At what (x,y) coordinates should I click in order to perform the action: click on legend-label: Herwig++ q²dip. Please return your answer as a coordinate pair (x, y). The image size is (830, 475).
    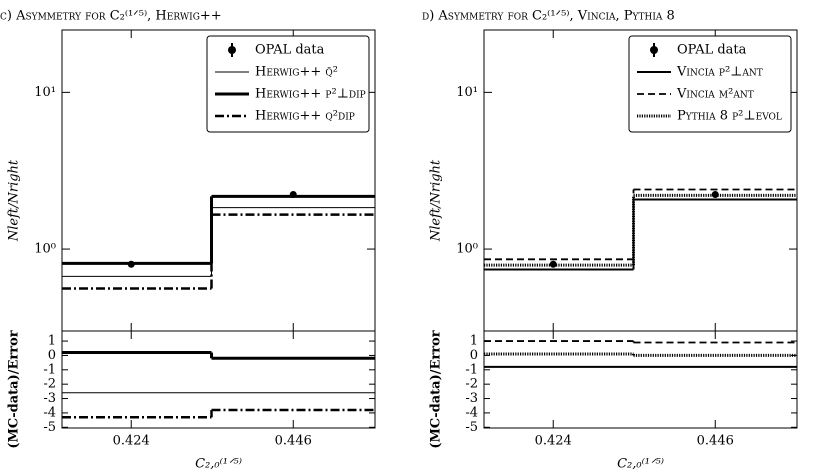
    Looking at the image, I should click on (305, 116).